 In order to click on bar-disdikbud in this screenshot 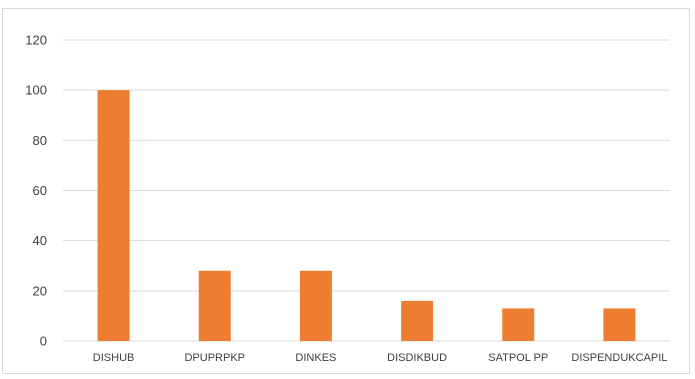, I will do `click(417, 320)`.